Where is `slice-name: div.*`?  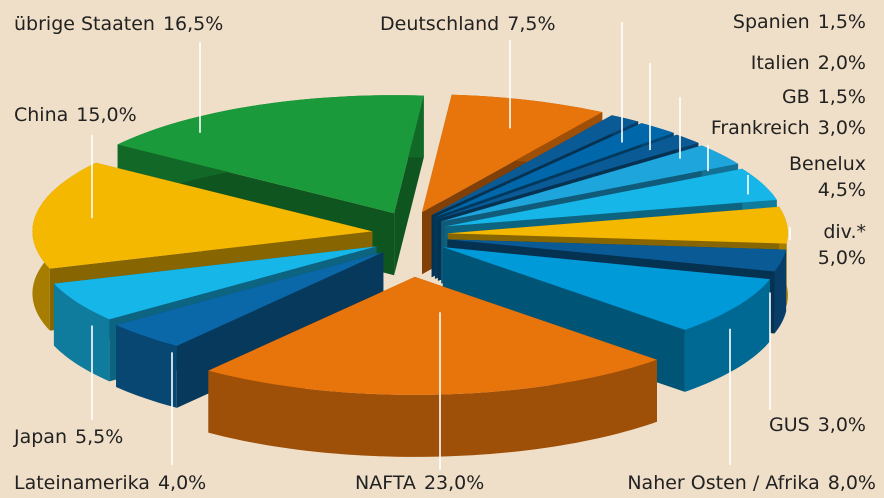 slice-name: div.* is located at coordinates (844, 232).